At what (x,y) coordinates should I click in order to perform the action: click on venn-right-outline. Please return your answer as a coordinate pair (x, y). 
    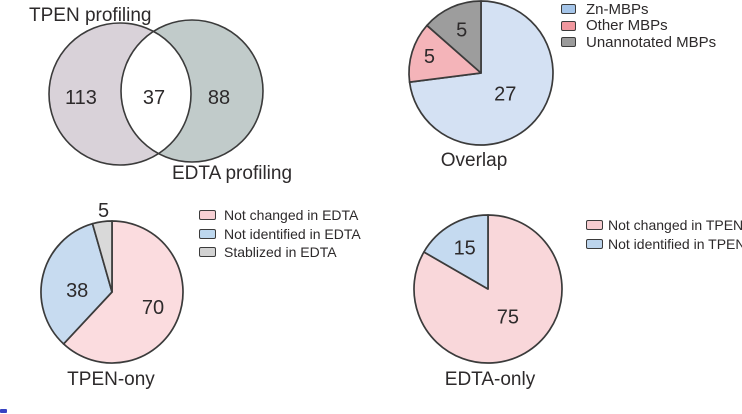
    Looking at the image, I should click on (192, 91).